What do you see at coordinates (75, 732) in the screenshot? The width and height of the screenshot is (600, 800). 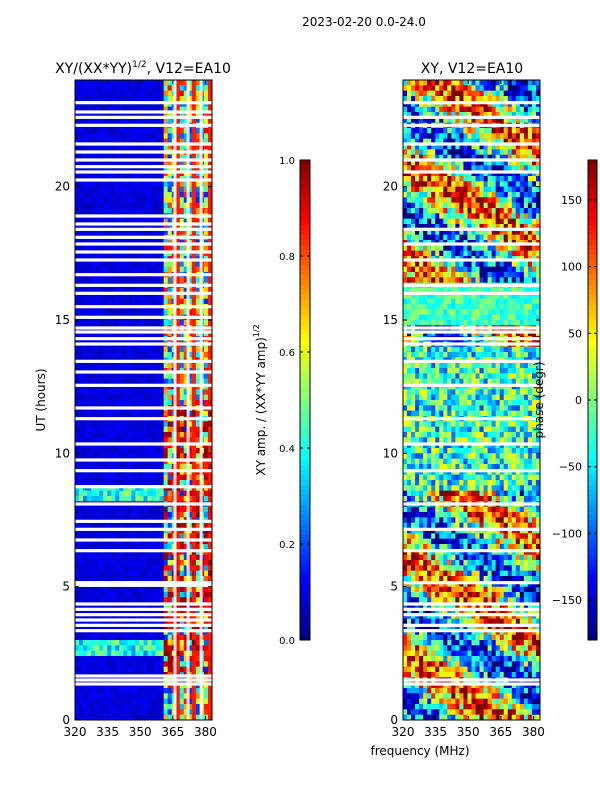 I see `x-tick-label: 320` at bounding box center [75, 732].